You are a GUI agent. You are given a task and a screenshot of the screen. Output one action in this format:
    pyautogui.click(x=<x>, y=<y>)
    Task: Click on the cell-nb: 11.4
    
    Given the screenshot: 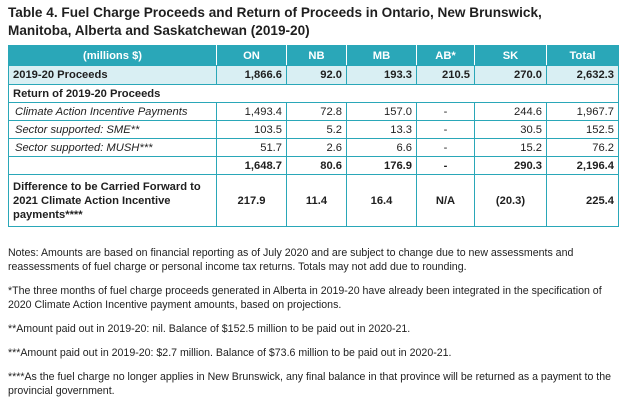 What is the action you would take?
    pyautogui.click(x=316, y=200)
    